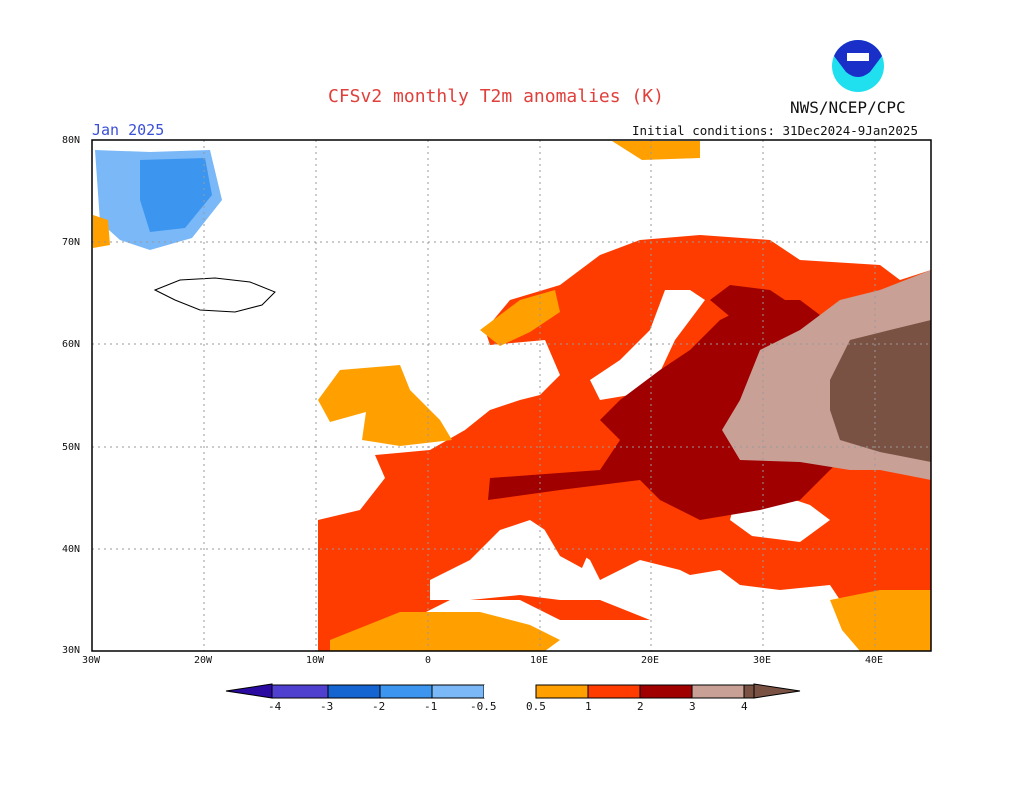  I want to click on lat-label: 50N, so click(71, 447).